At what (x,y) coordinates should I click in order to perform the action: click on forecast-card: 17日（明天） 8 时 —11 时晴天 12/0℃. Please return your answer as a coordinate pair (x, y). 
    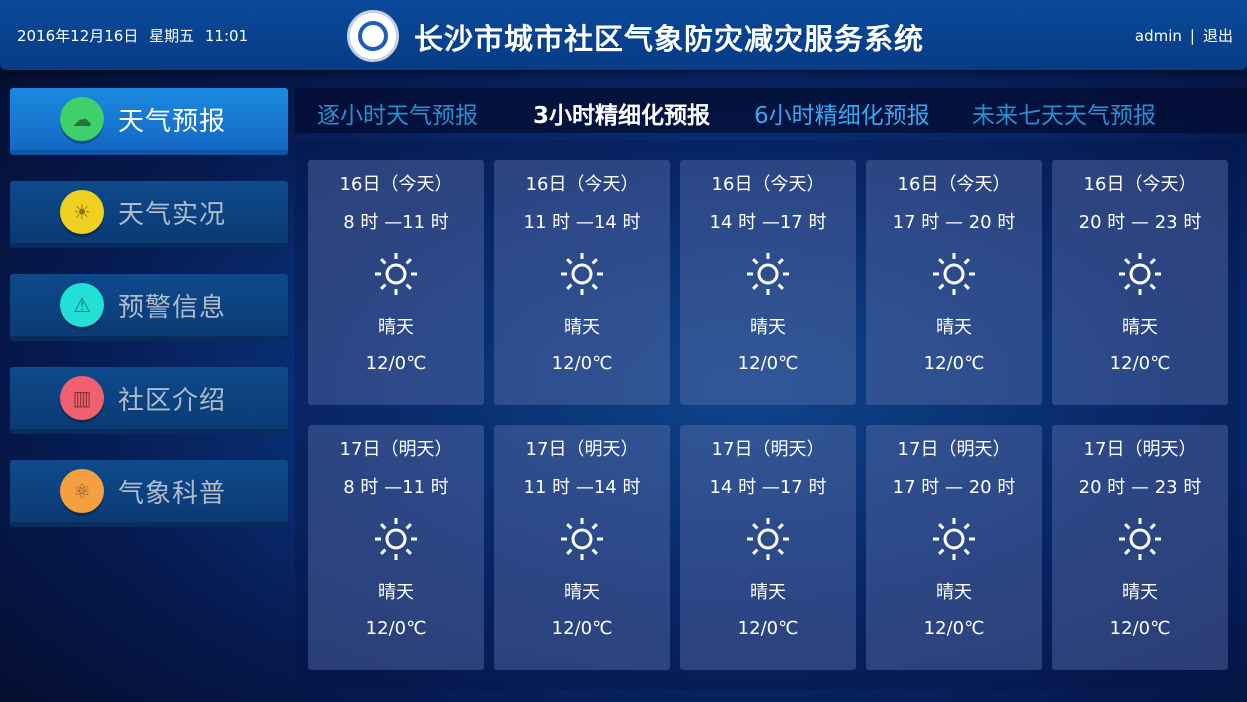
    Looking at the image, I should click on (396, 547).